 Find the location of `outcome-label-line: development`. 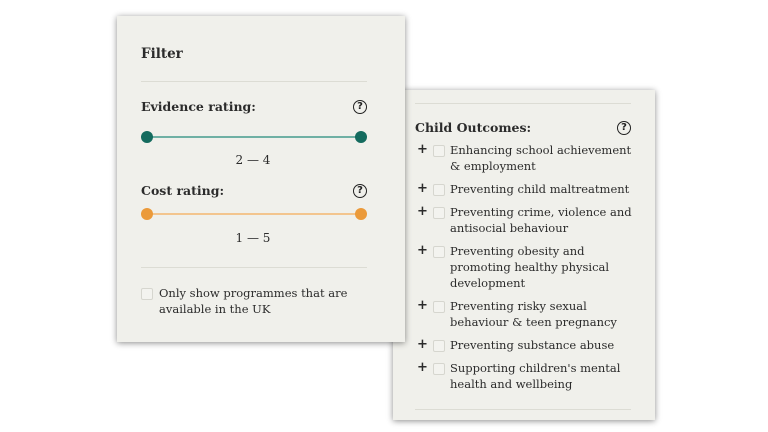

outcome-label-line: development is located at coordinates (488, 283).